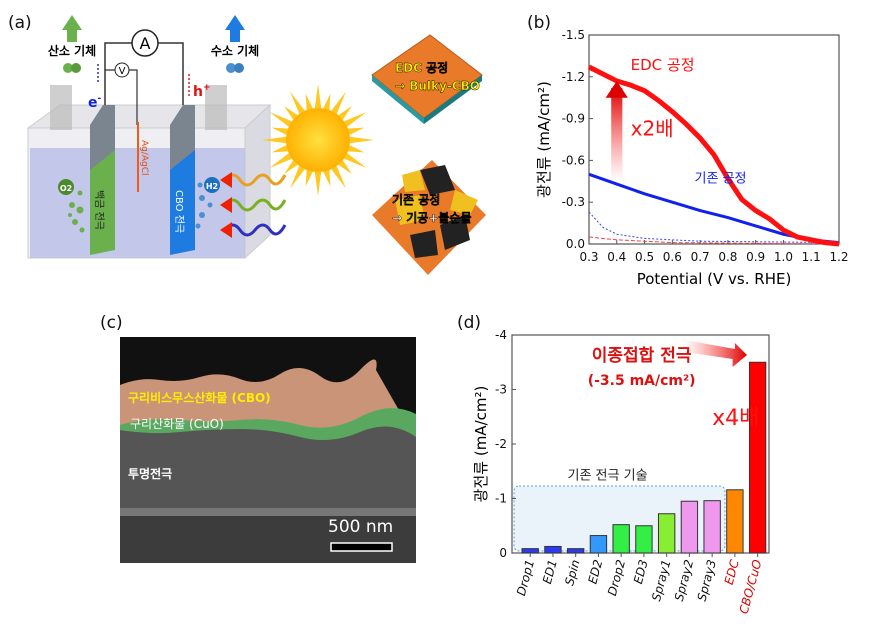  Describe the element at coordinates (641, 571) in the screenshot. I see `x-tick-label: ED3` at that location.